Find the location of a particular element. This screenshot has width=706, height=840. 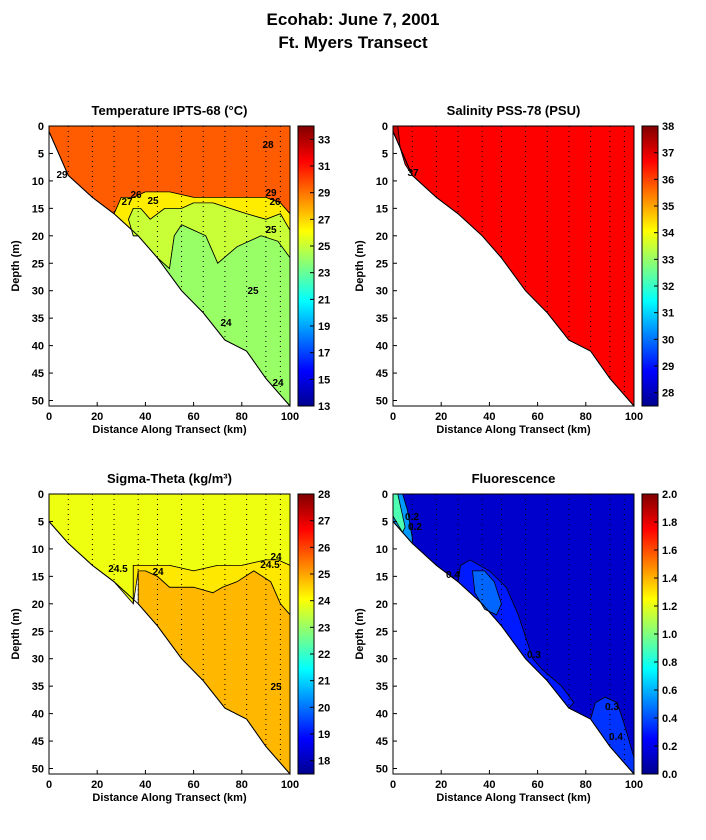

colorbar-tick-label: 20 is located at coordinates (324, 708).